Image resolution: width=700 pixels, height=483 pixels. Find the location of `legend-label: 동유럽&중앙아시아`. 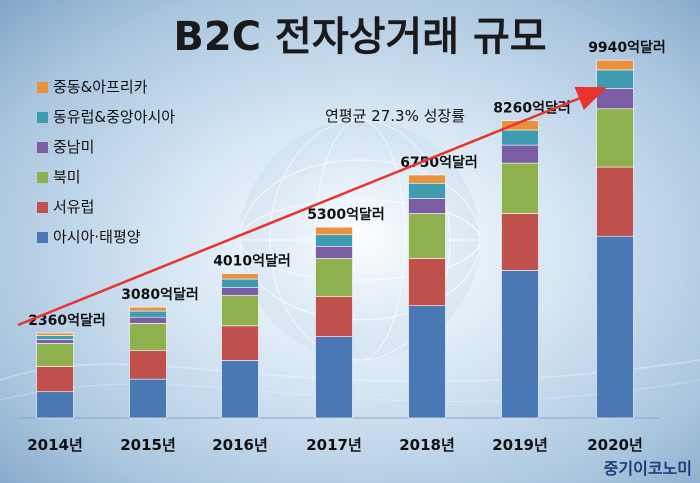

legend-label: 동유럽&중앙아시아 is located at coordinates (114, 117).